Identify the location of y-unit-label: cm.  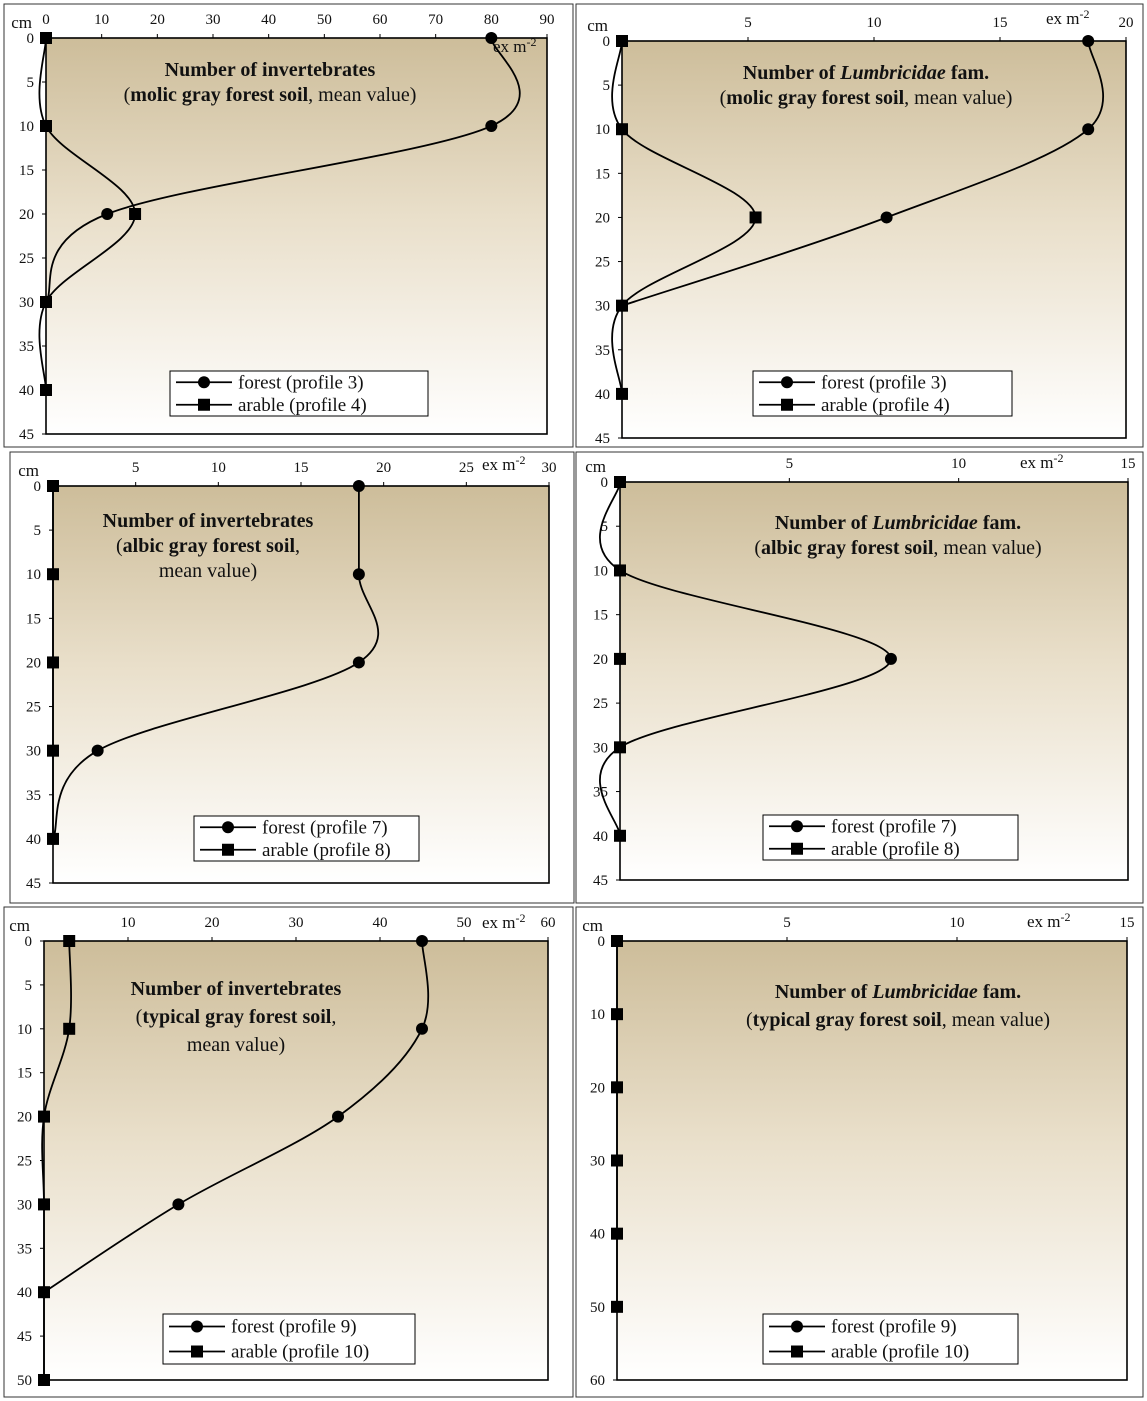
(28, 470).